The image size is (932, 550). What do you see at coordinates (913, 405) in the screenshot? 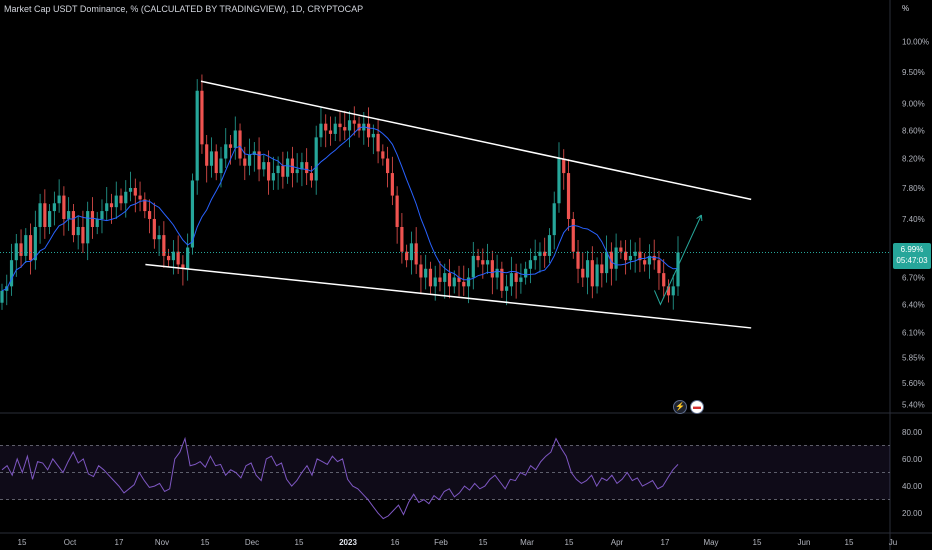
I see `price-tick-label: 5.40%` at bounding box center [913, 405].